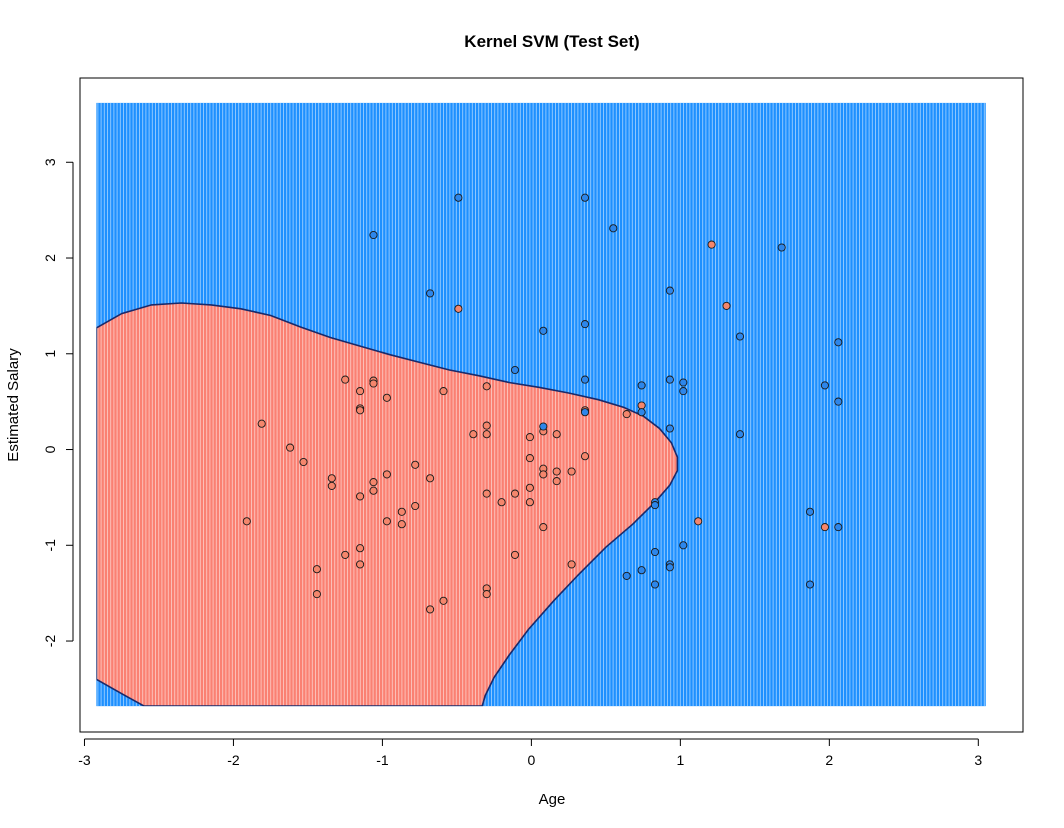  What do you see at coordinates (50, 162) in the screenshot?
I see `y-tick-label: 3` at bounding box center [50, 162].